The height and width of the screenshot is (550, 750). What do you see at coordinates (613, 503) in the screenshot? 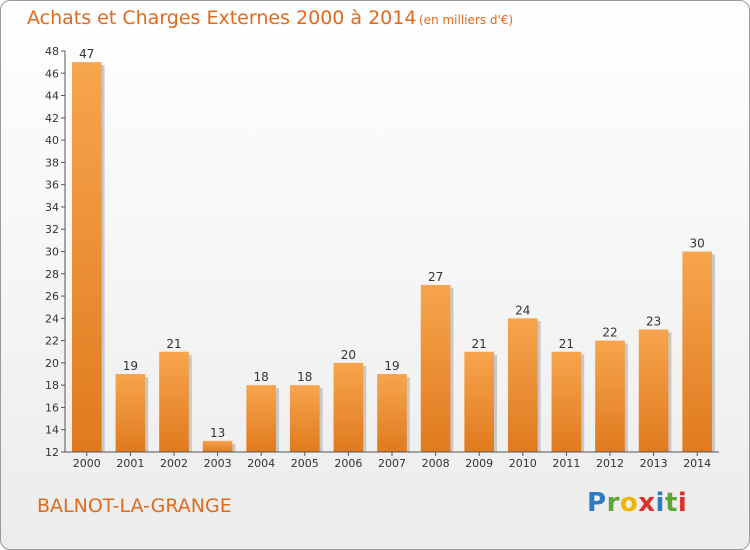
I see `logo-letter: r` at bounding box center [613, 503].